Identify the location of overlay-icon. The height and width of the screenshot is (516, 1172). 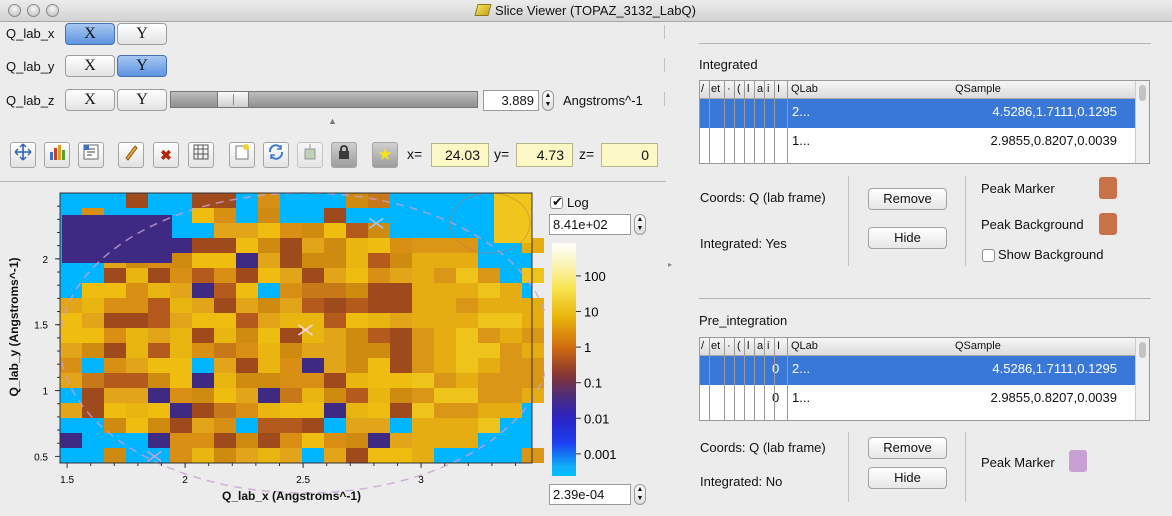
(310, 155).